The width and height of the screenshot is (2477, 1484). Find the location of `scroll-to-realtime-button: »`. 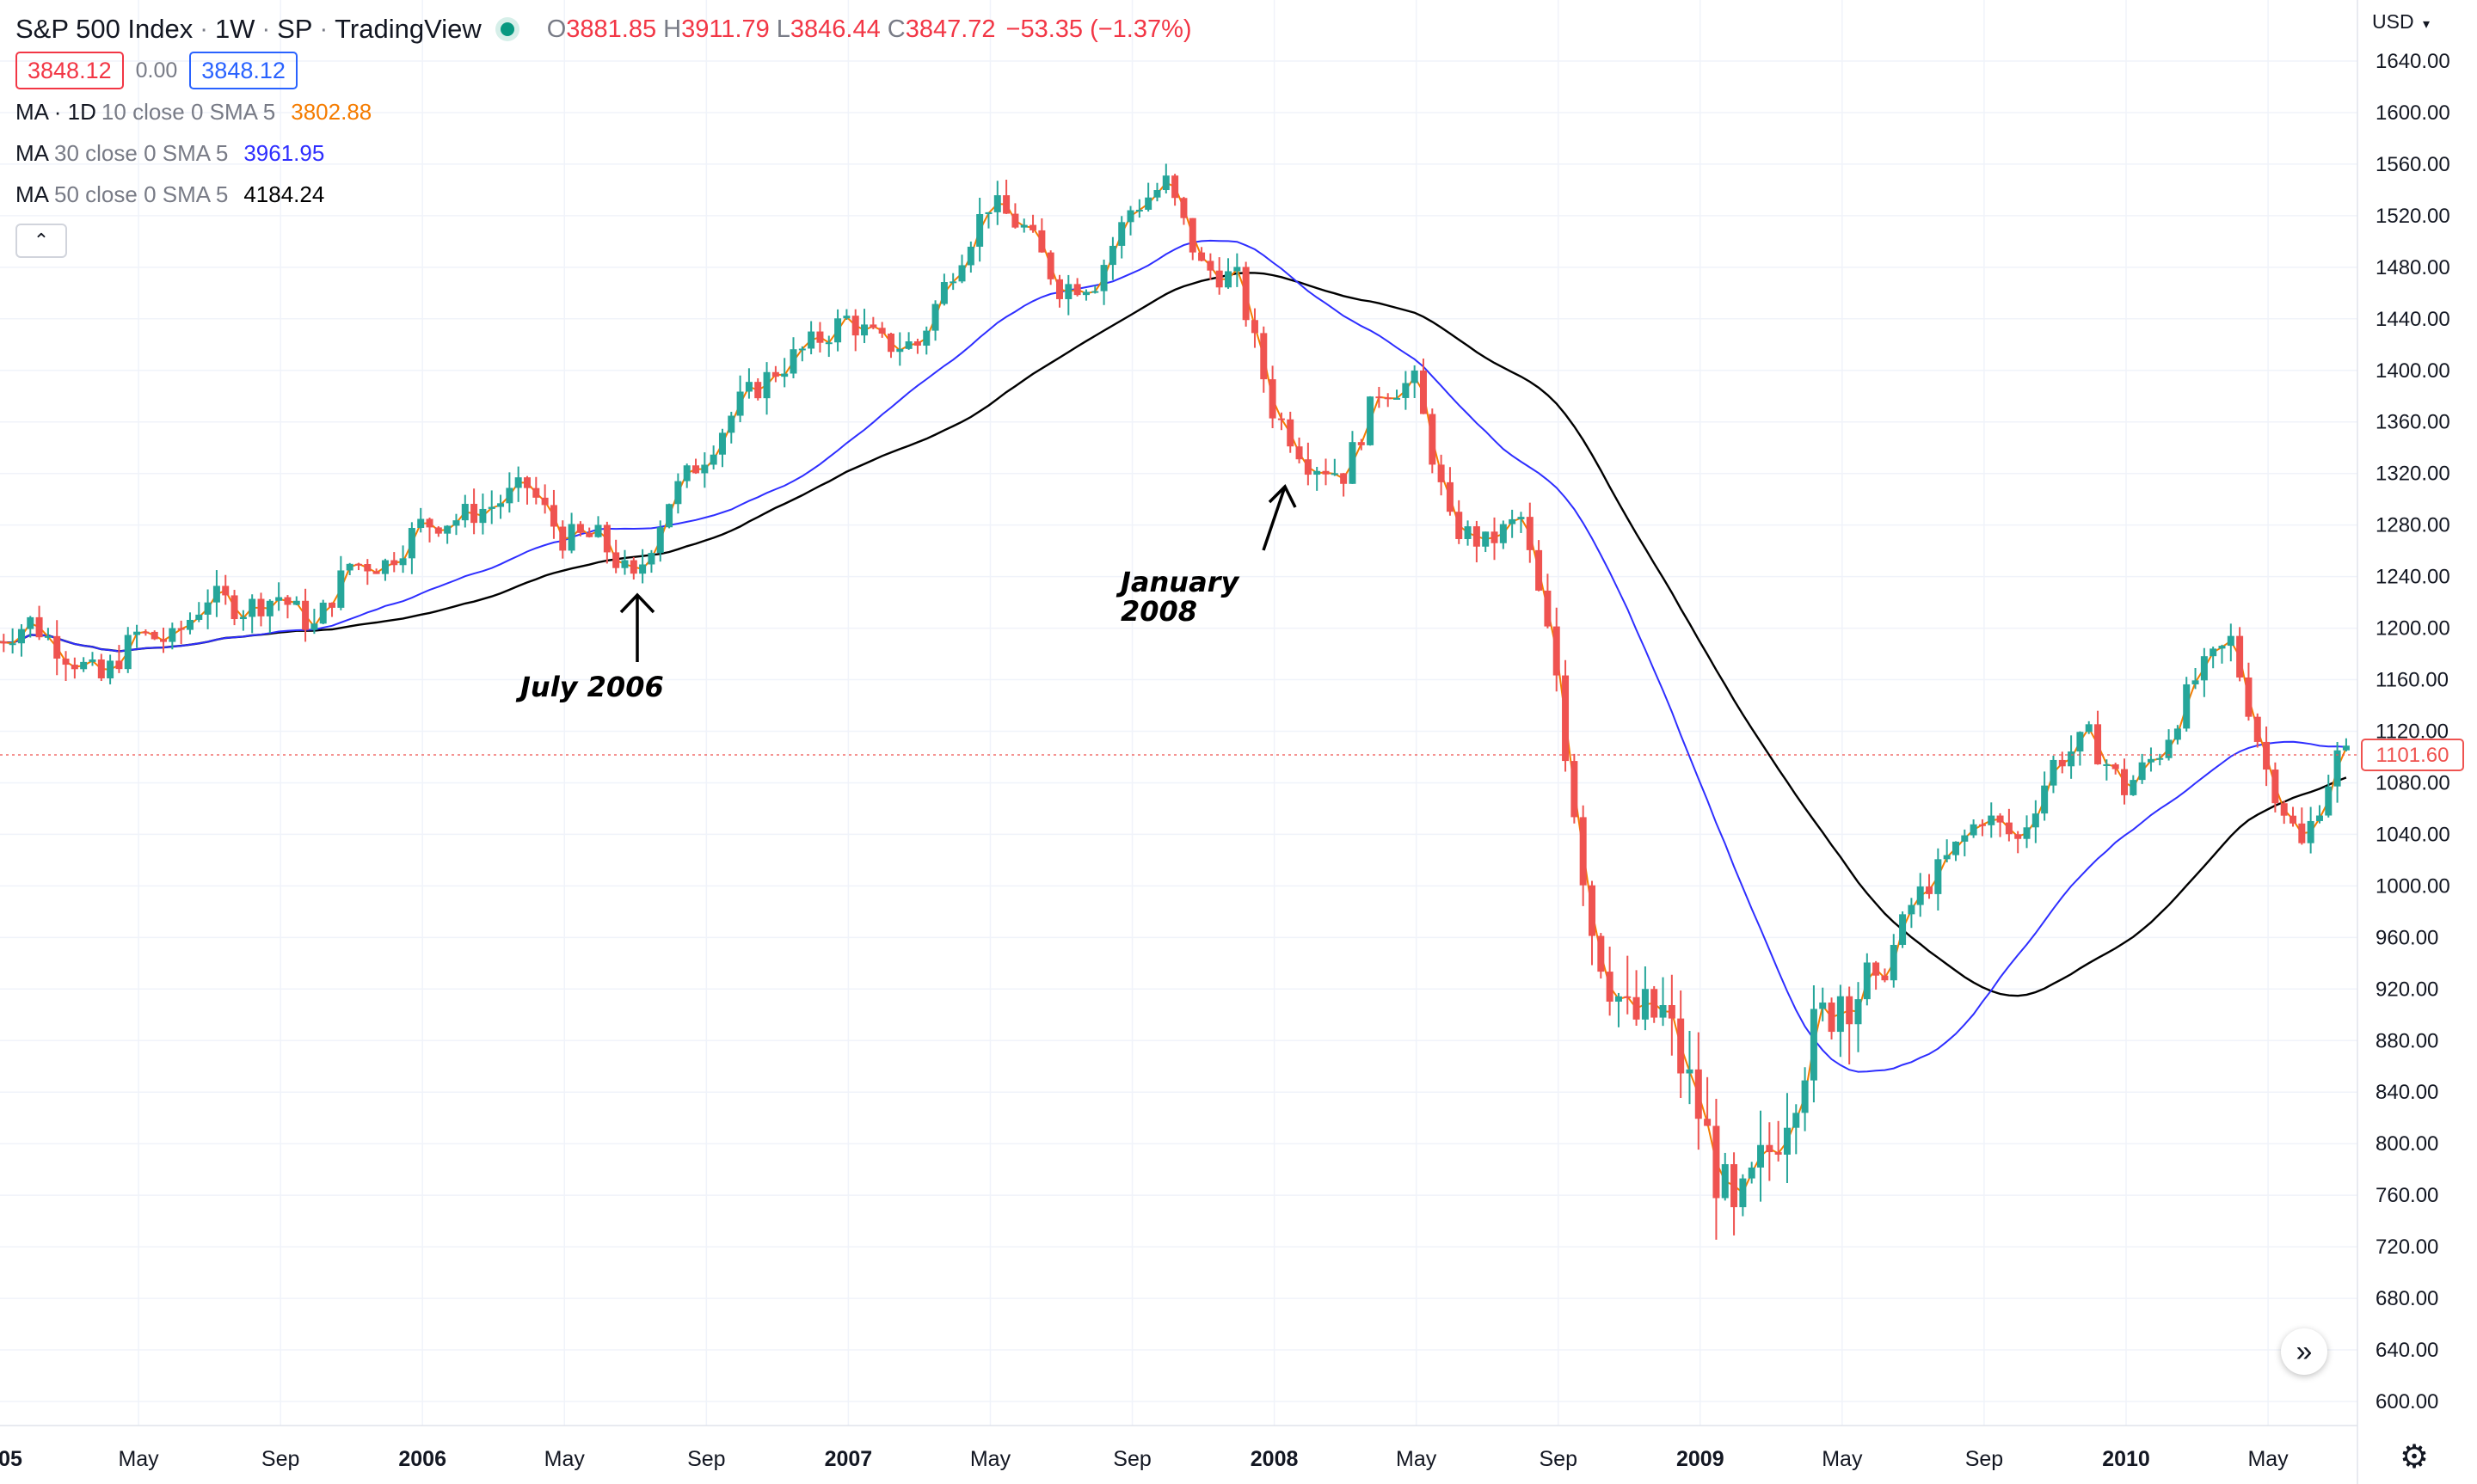

scroll-to-realtime-button: » is located at coordinates (2304, 1351).